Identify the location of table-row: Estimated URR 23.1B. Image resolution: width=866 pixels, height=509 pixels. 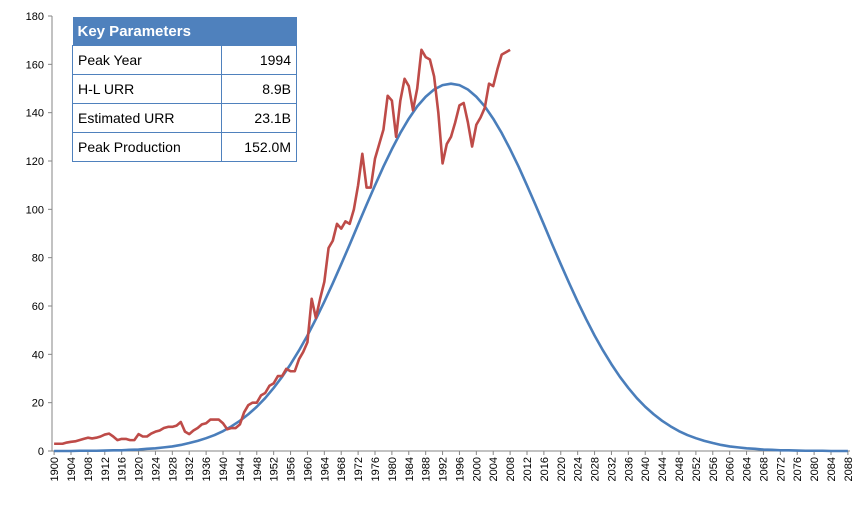
(185, 118).